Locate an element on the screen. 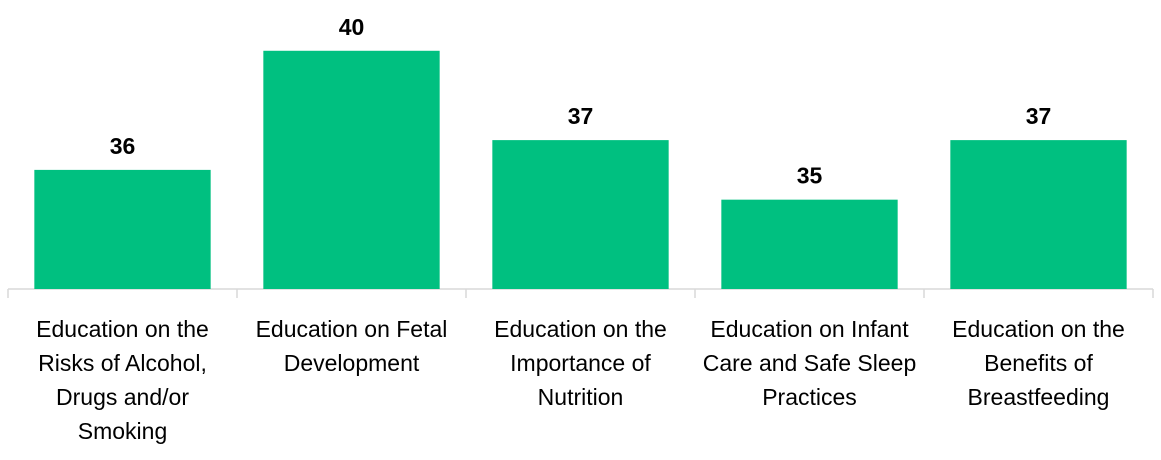 The image size is (1161, 460). value-label: 36 is located at coordinates (123, 146).